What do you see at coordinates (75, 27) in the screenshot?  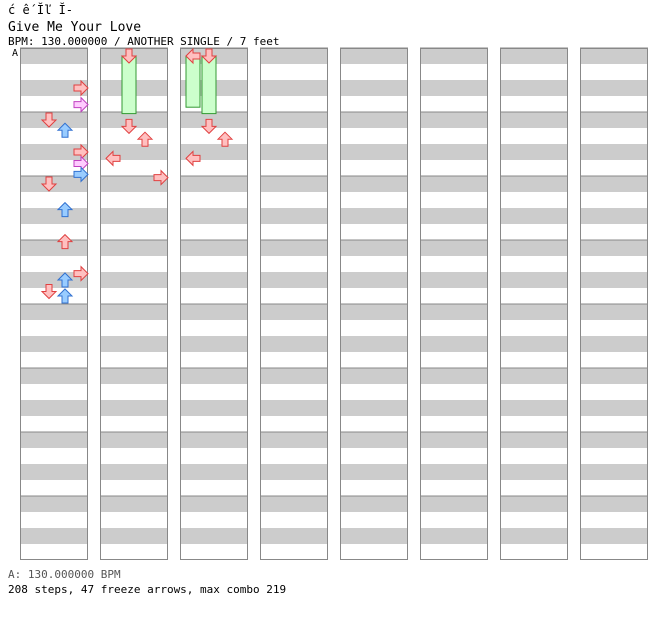 I see `song-title: Give Me Your Love` at bounding box center [75, 27].